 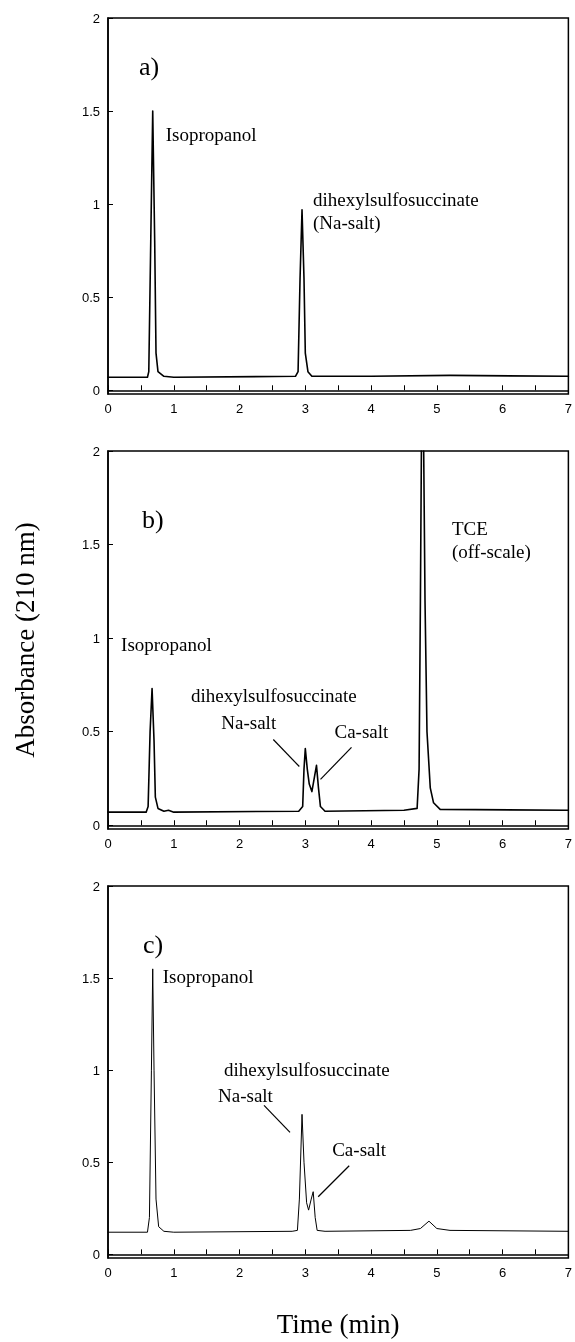 What do you see at coordinates (153, 519) in the screenshot?
I see `text: b)` at bounding box center [153, 519].